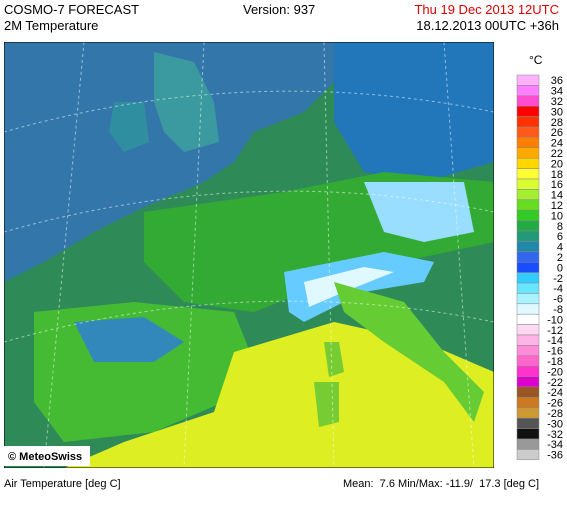  Describe the element at coordinates (129, 127) in the screenshot. I see `ireland` at that location.